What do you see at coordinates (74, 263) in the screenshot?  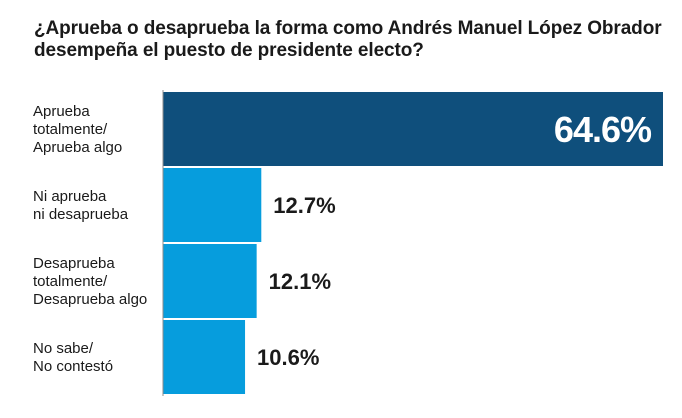 I see `category-label-3-line-1: Desaprueba` at bounding box center [74, 263].